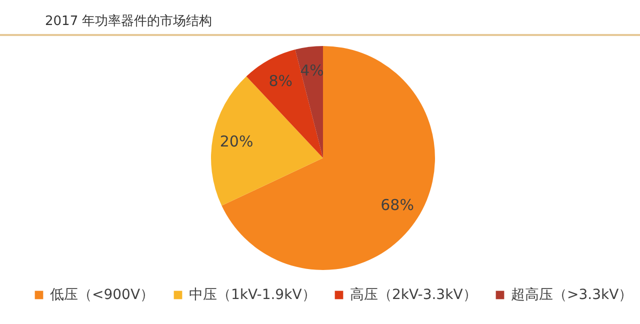  I want to click on data-label: 8%, so click(280, 81).